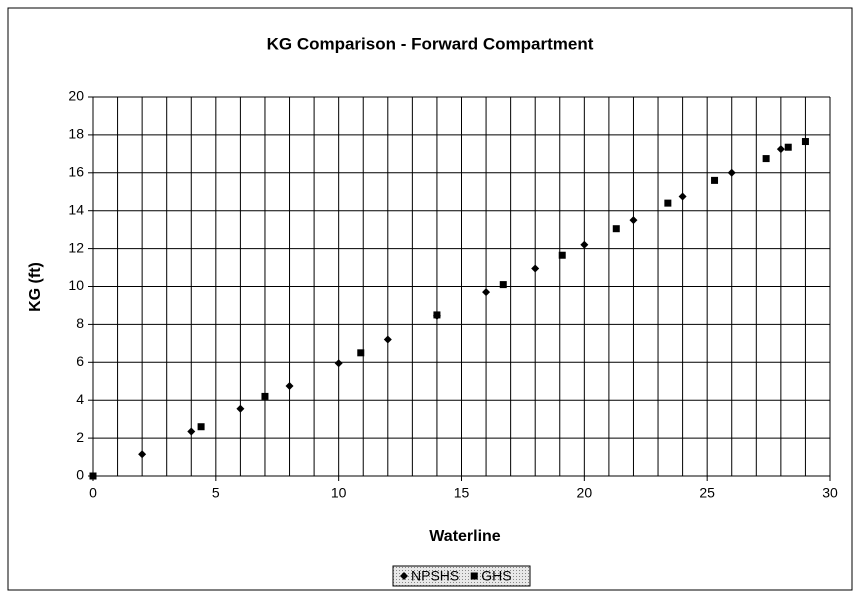 The width and height of the screenshot is (861, 600). What do you see at coordinates (76, 285) in the screenshot?
I see `y-tick-label: 10` at bounding box center [76, 285].